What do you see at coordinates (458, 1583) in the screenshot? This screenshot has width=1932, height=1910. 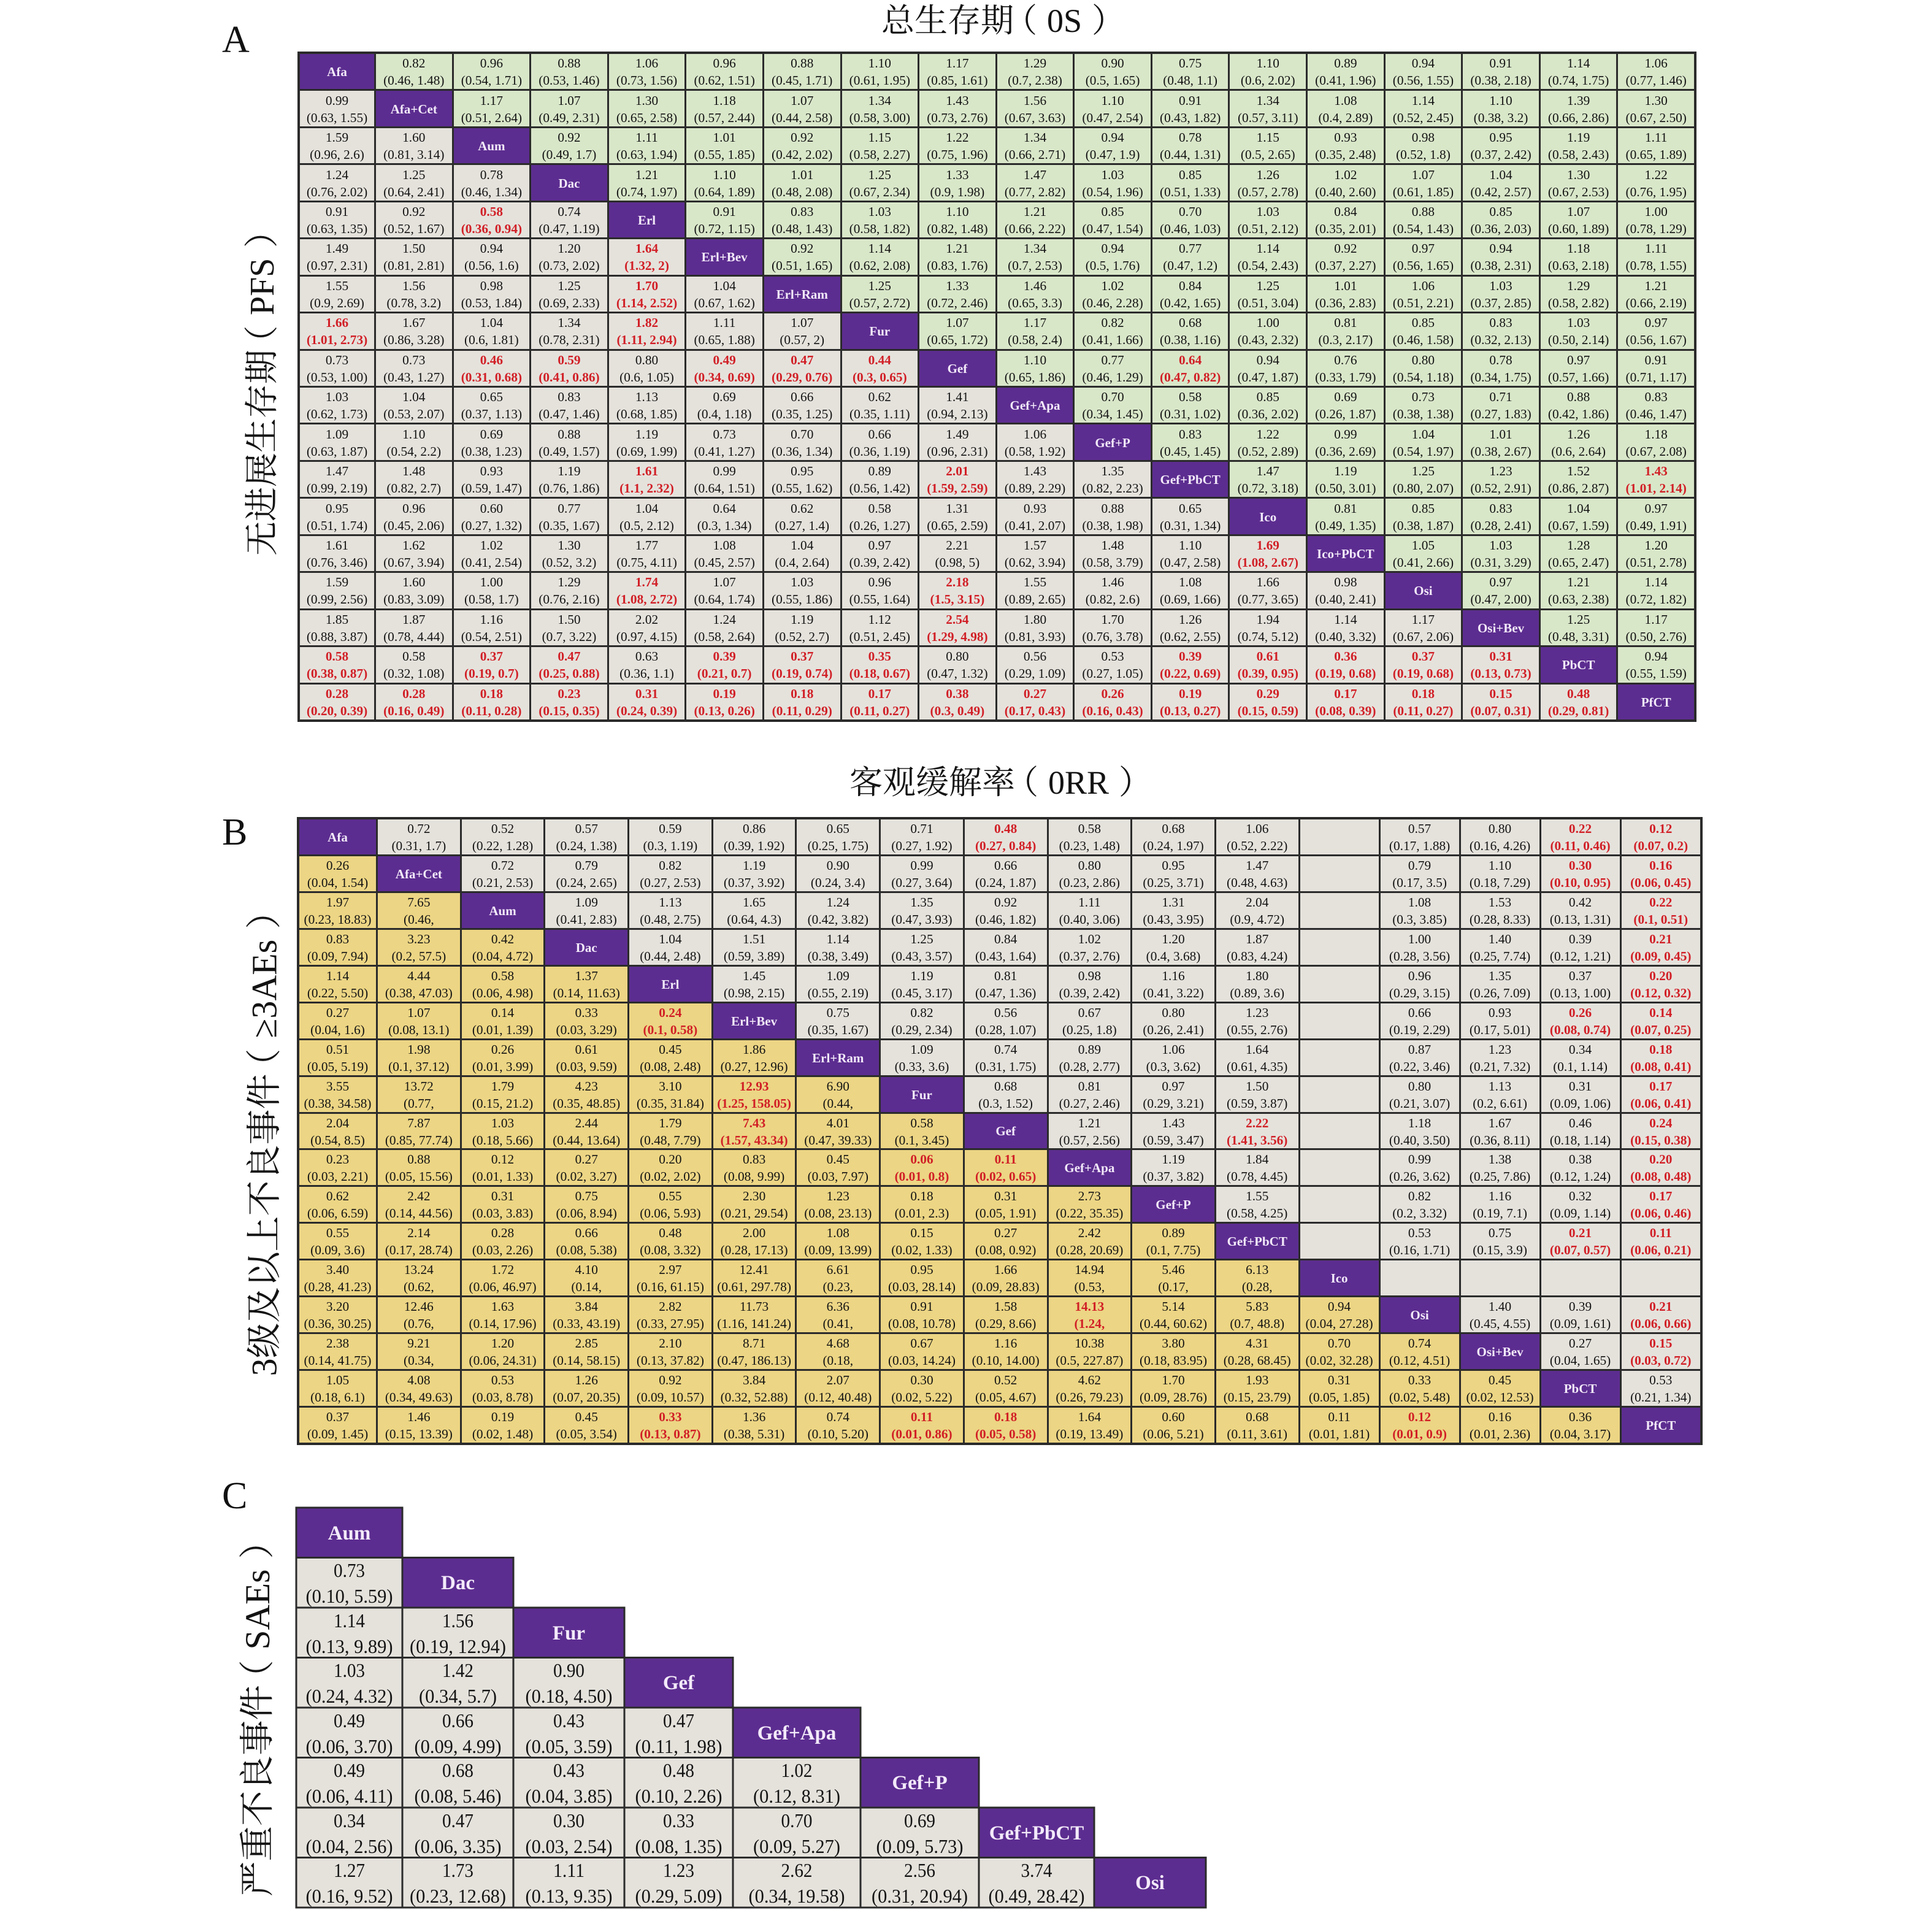 I see `svg-text: Dac` at bounding box center [458, 1583].